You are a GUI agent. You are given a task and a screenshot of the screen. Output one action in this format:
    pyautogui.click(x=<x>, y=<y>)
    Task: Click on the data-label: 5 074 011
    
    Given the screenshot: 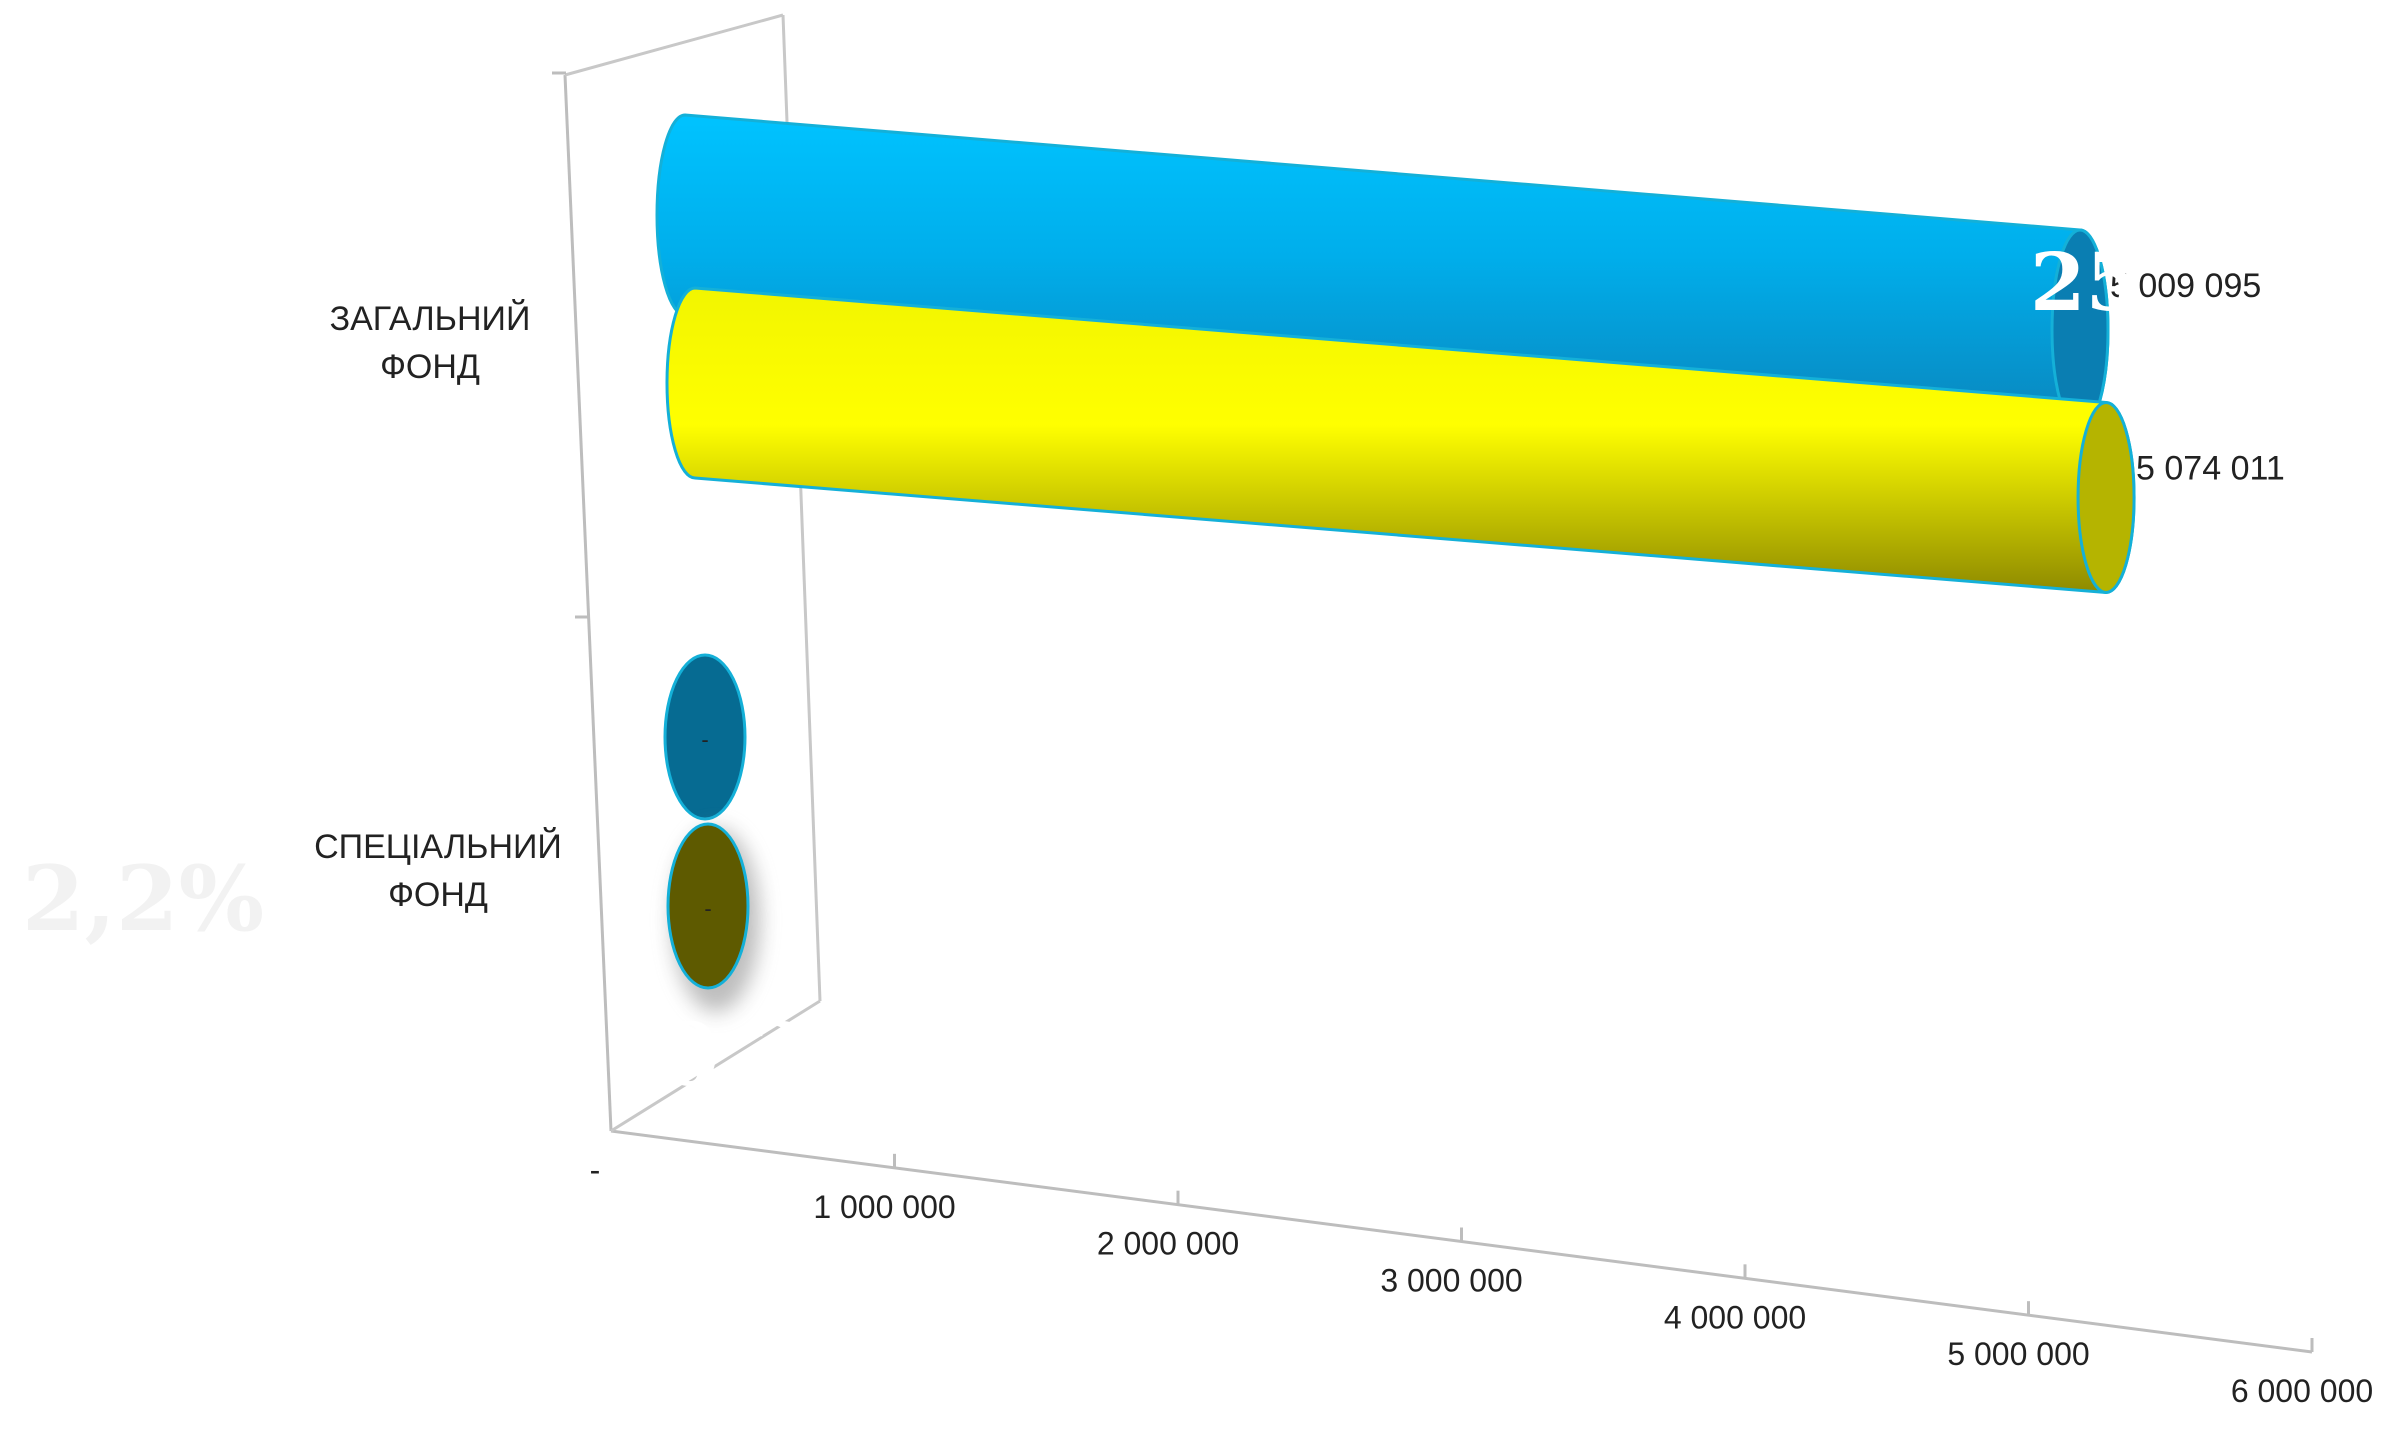 What is the action you would take?
    pyautogui.click(x=2210, y=468)
    